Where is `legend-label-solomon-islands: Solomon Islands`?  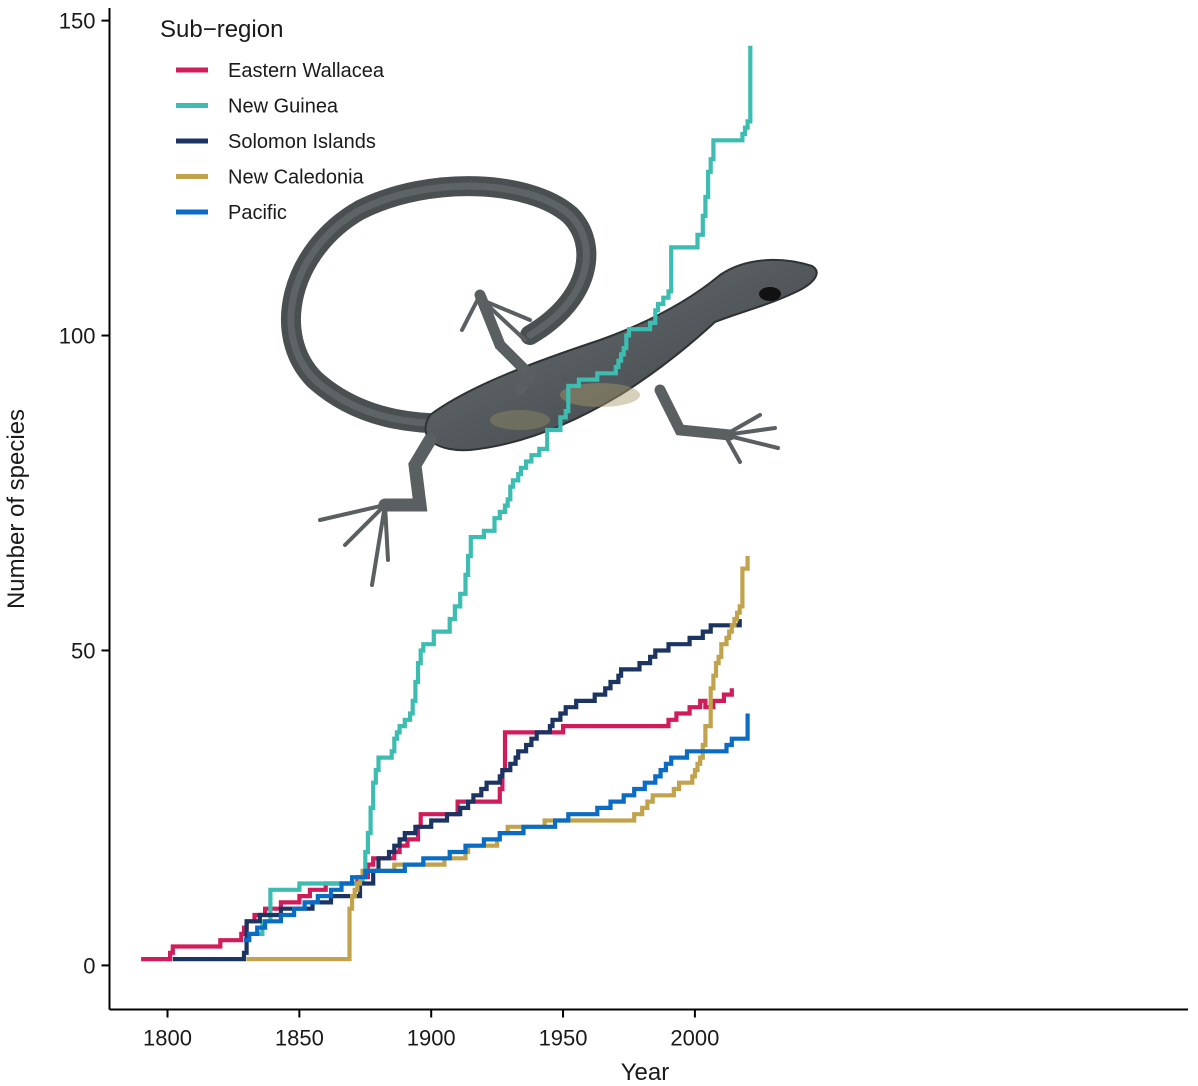 legend-label-solomon-islands: Solomon Islands is located at coordinates (302, 142).